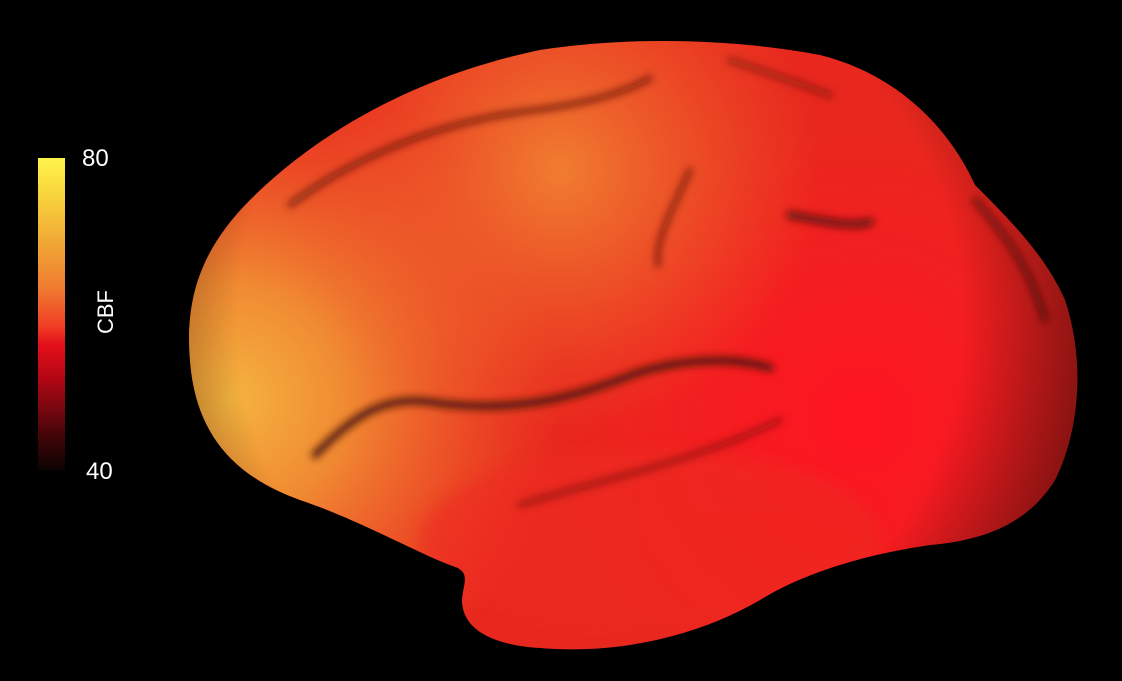 The image size is (1122, 681). Describe the element at coordinates (51, 314) in the screenshot. I see `colorbar` at that location.